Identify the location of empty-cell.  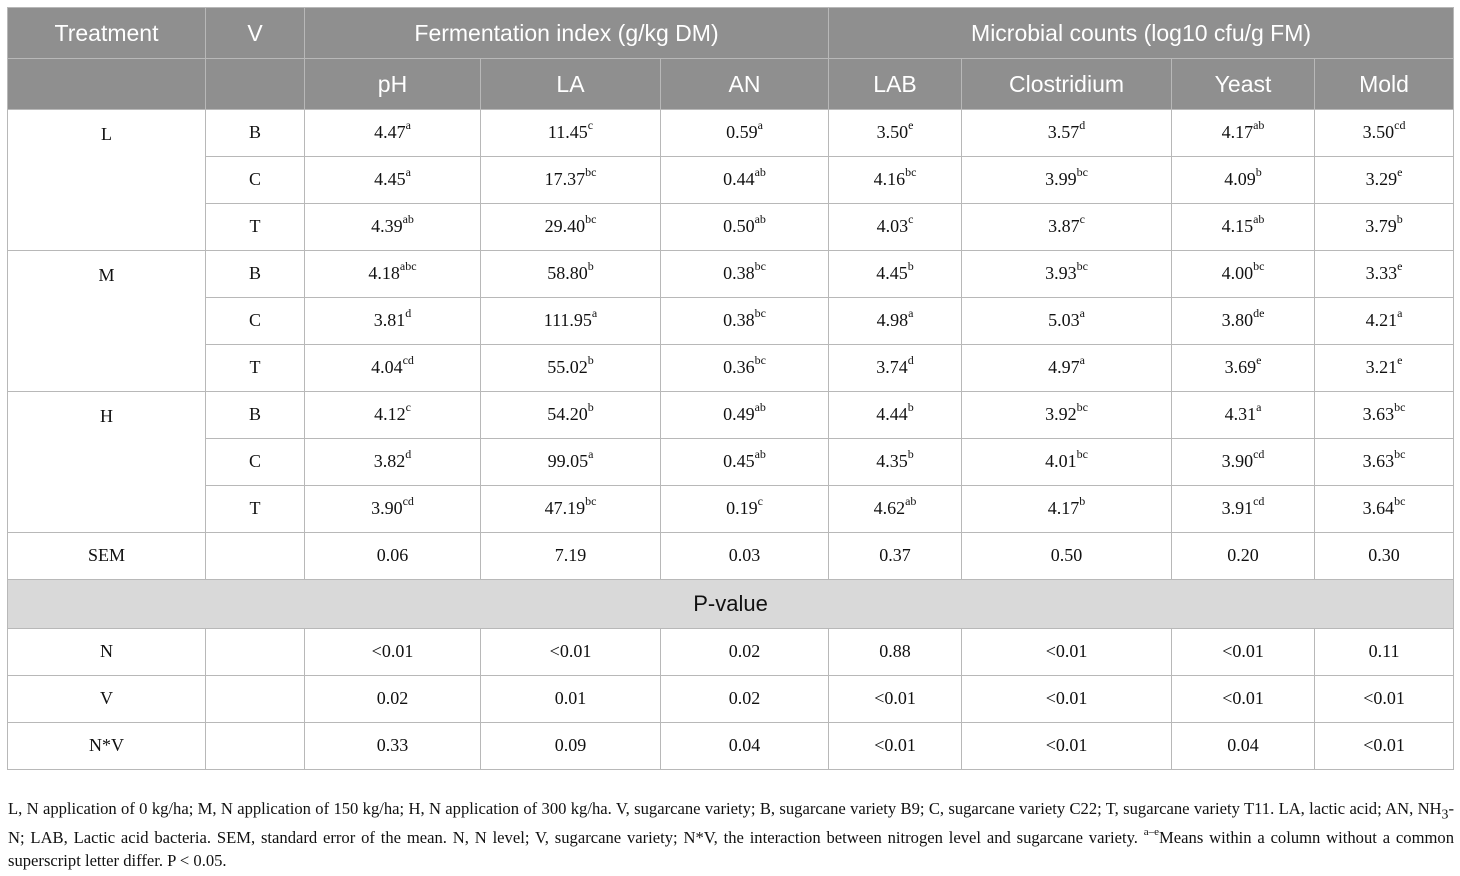
(255, 746).